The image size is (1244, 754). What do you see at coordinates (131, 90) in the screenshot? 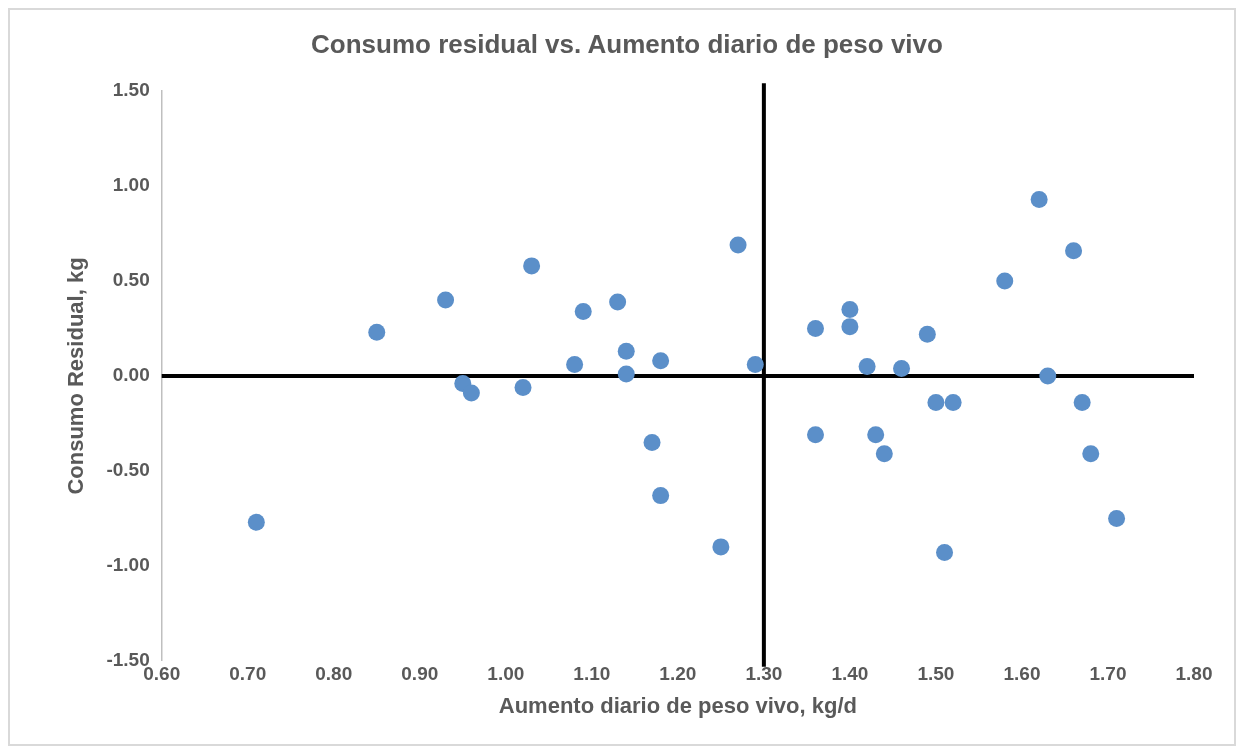
I see `y-tick-label: 1.50` at bounding box center [131, 90].